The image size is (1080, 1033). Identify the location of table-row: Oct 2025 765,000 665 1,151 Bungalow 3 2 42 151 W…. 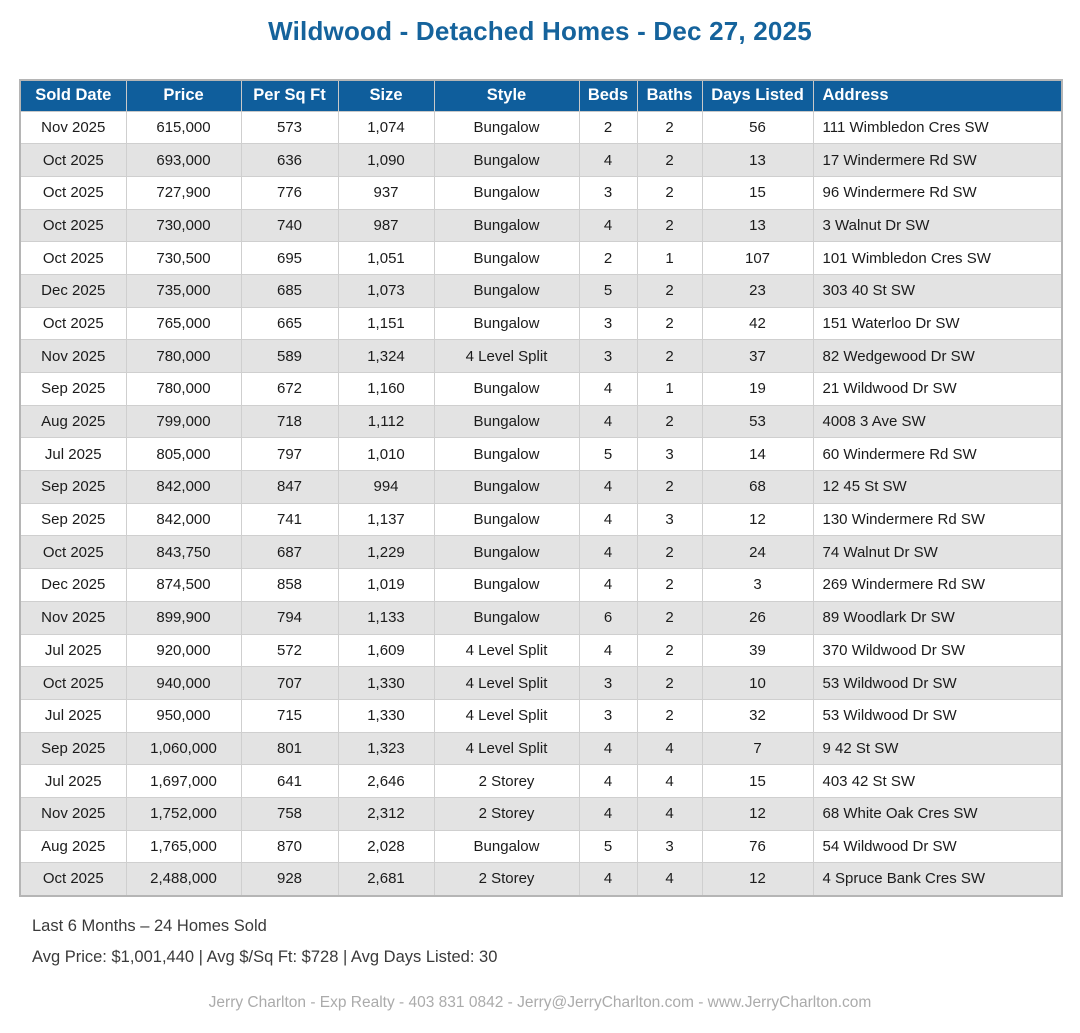
(541, 323).